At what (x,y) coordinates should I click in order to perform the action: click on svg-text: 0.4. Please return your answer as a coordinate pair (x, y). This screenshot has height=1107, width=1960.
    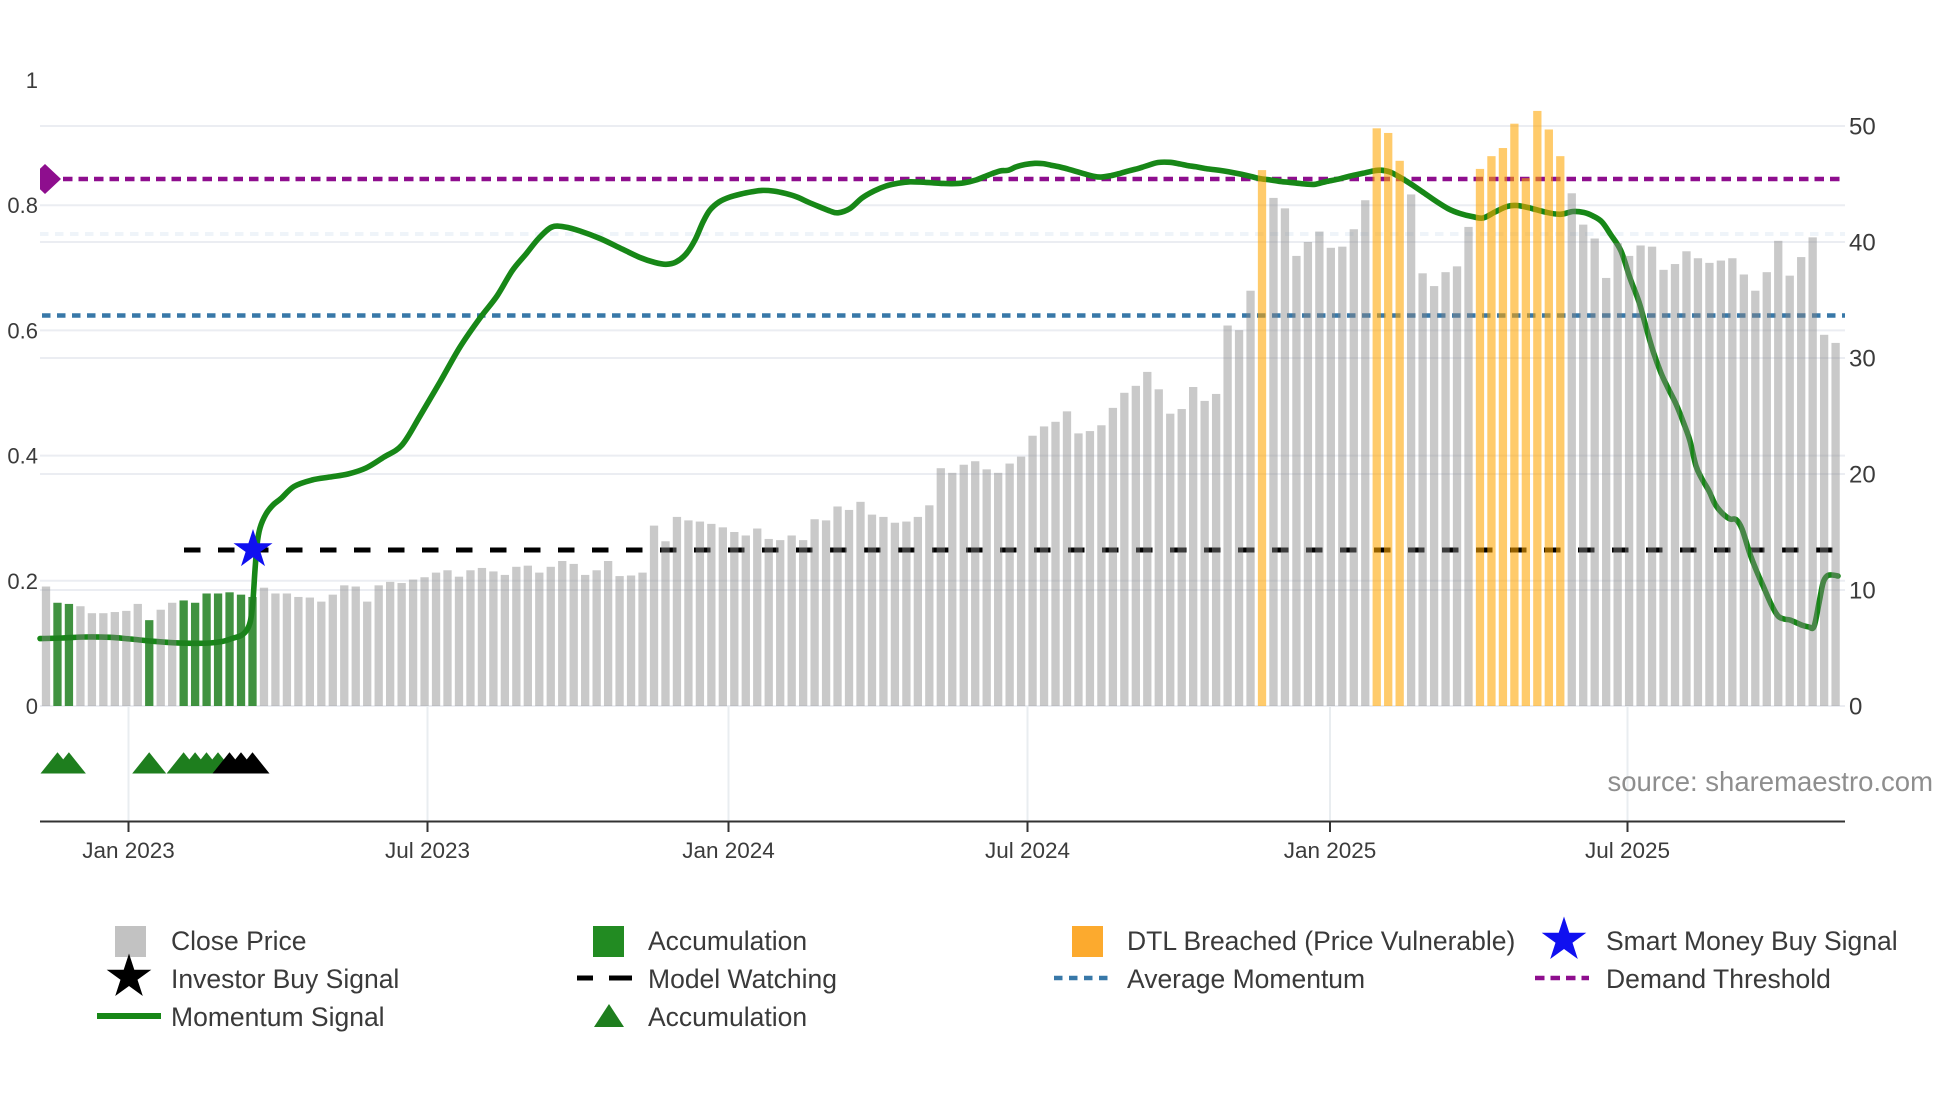
    Looking at the image, I should click on (22, 456).